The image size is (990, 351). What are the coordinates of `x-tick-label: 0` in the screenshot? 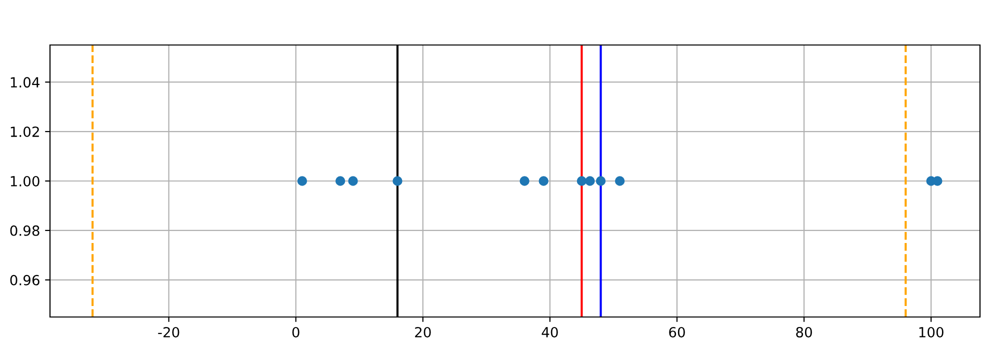 It's located at (296, 332).